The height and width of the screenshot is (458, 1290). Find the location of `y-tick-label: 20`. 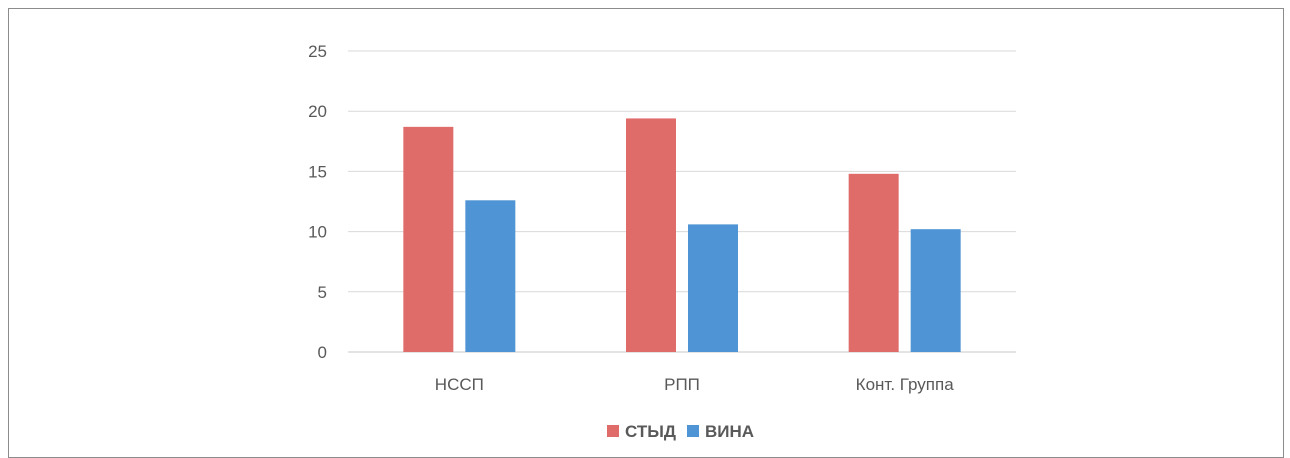

y-tick-label: 20 is located at coordinates (317, 111).